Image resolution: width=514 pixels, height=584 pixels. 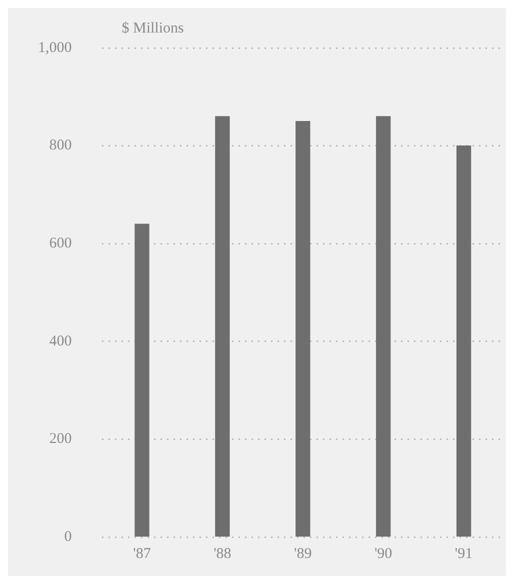 I want to click on x-tick-label: '91, so click(x=463, y=554).